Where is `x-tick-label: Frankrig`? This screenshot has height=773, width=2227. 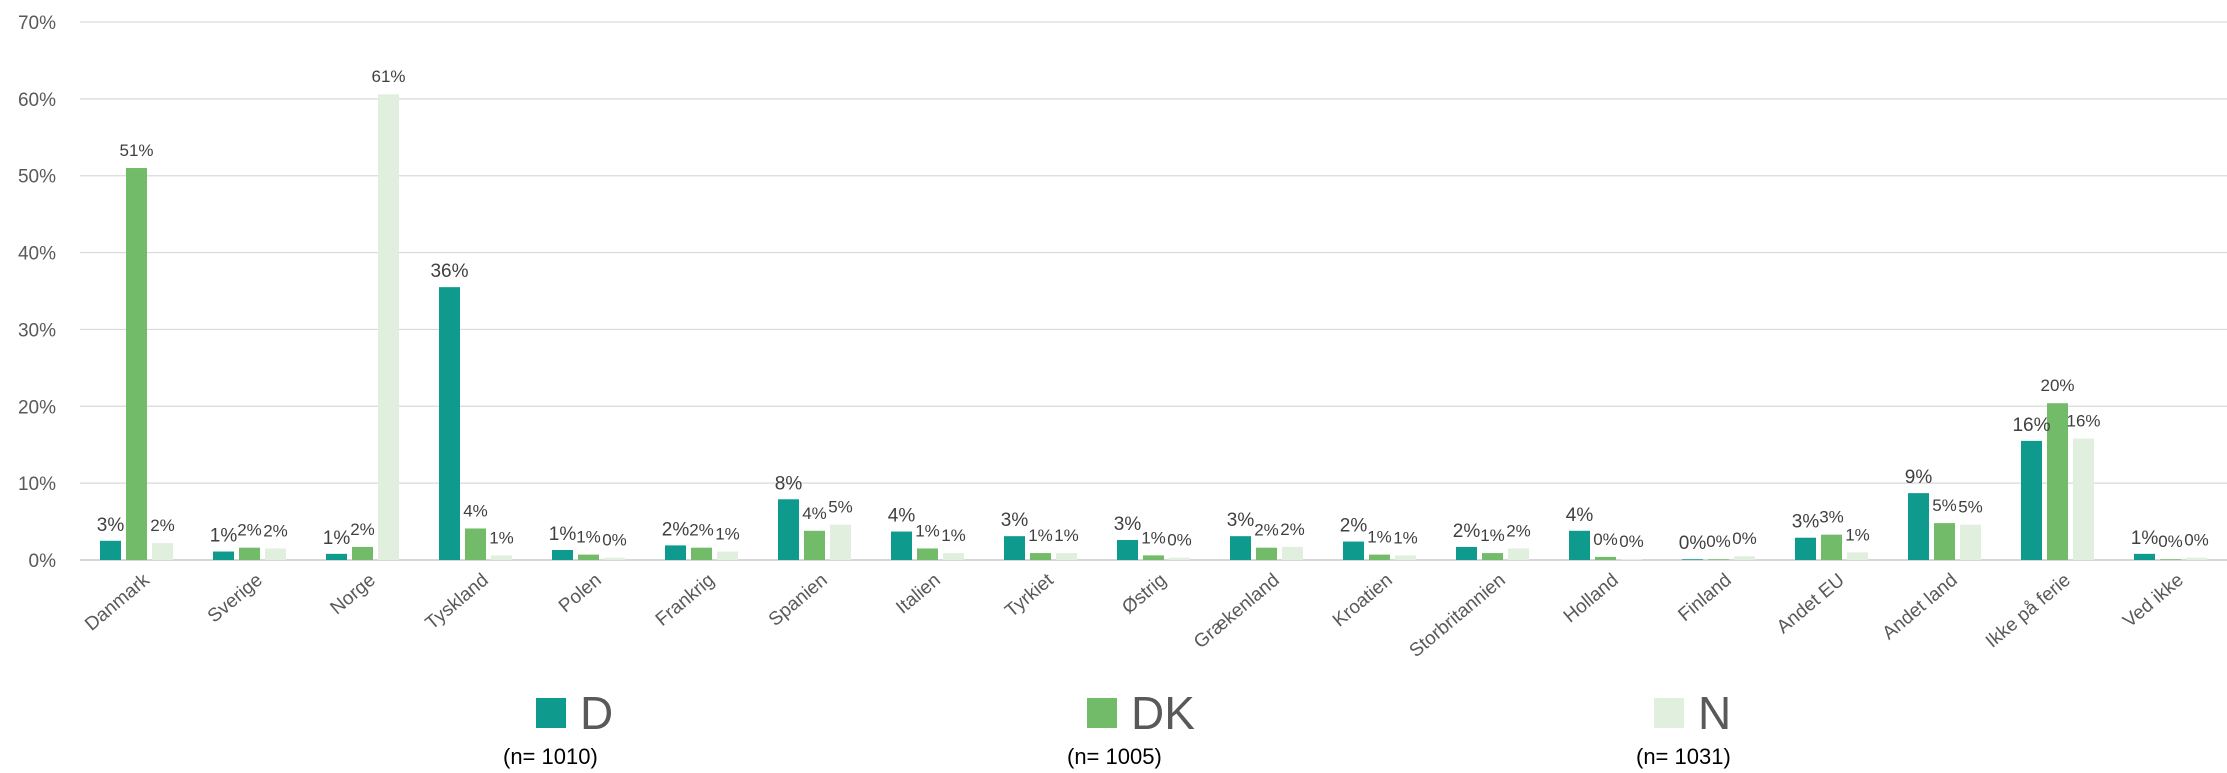
x-tick-label: Frankrig is located at coordinates (685, 600).